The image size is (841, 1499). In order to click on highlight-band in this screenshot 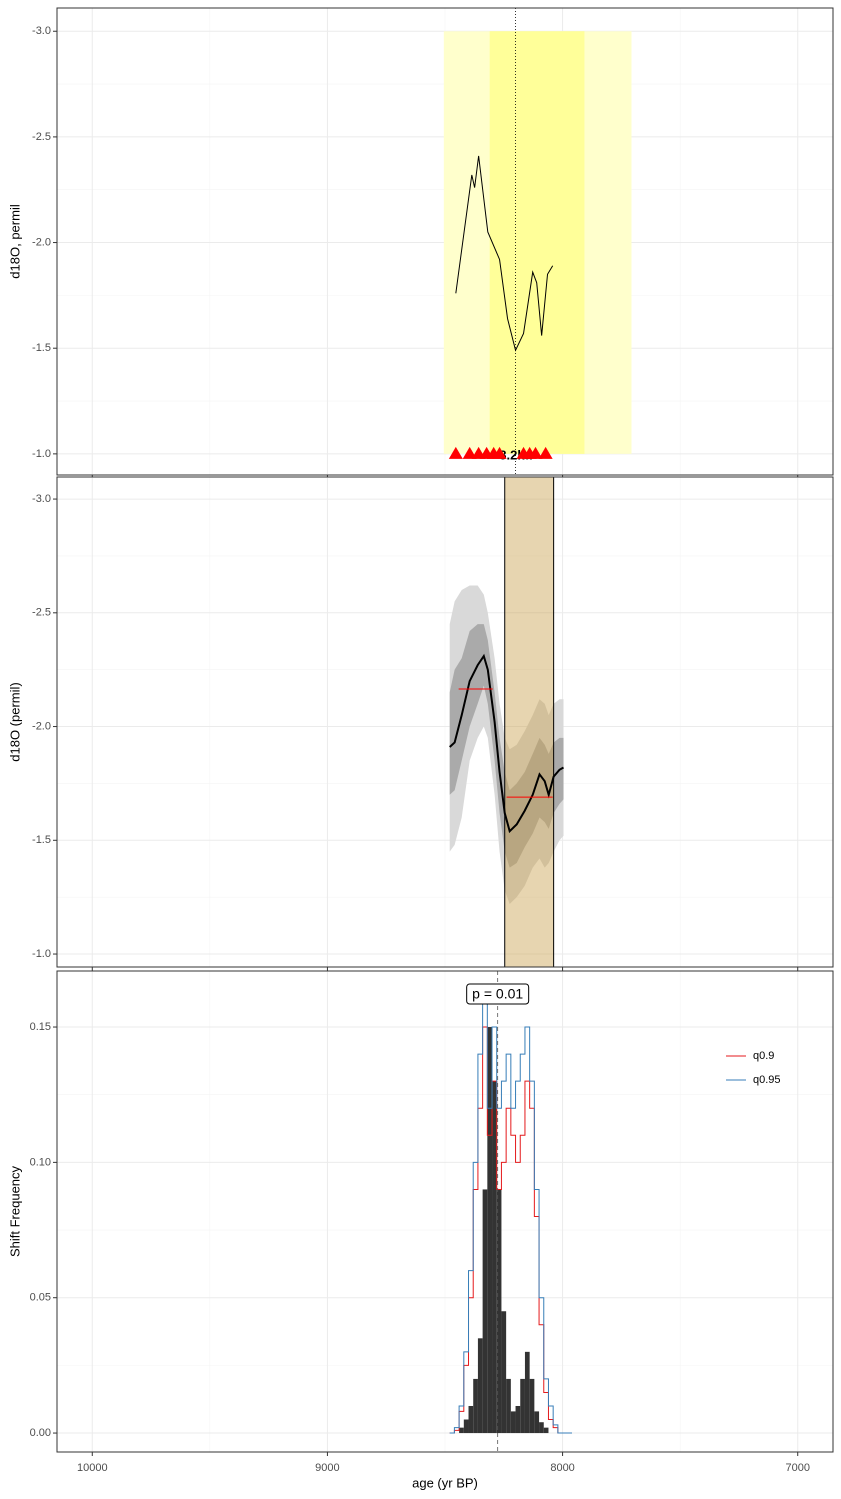, I will do `click(537, 242)`.